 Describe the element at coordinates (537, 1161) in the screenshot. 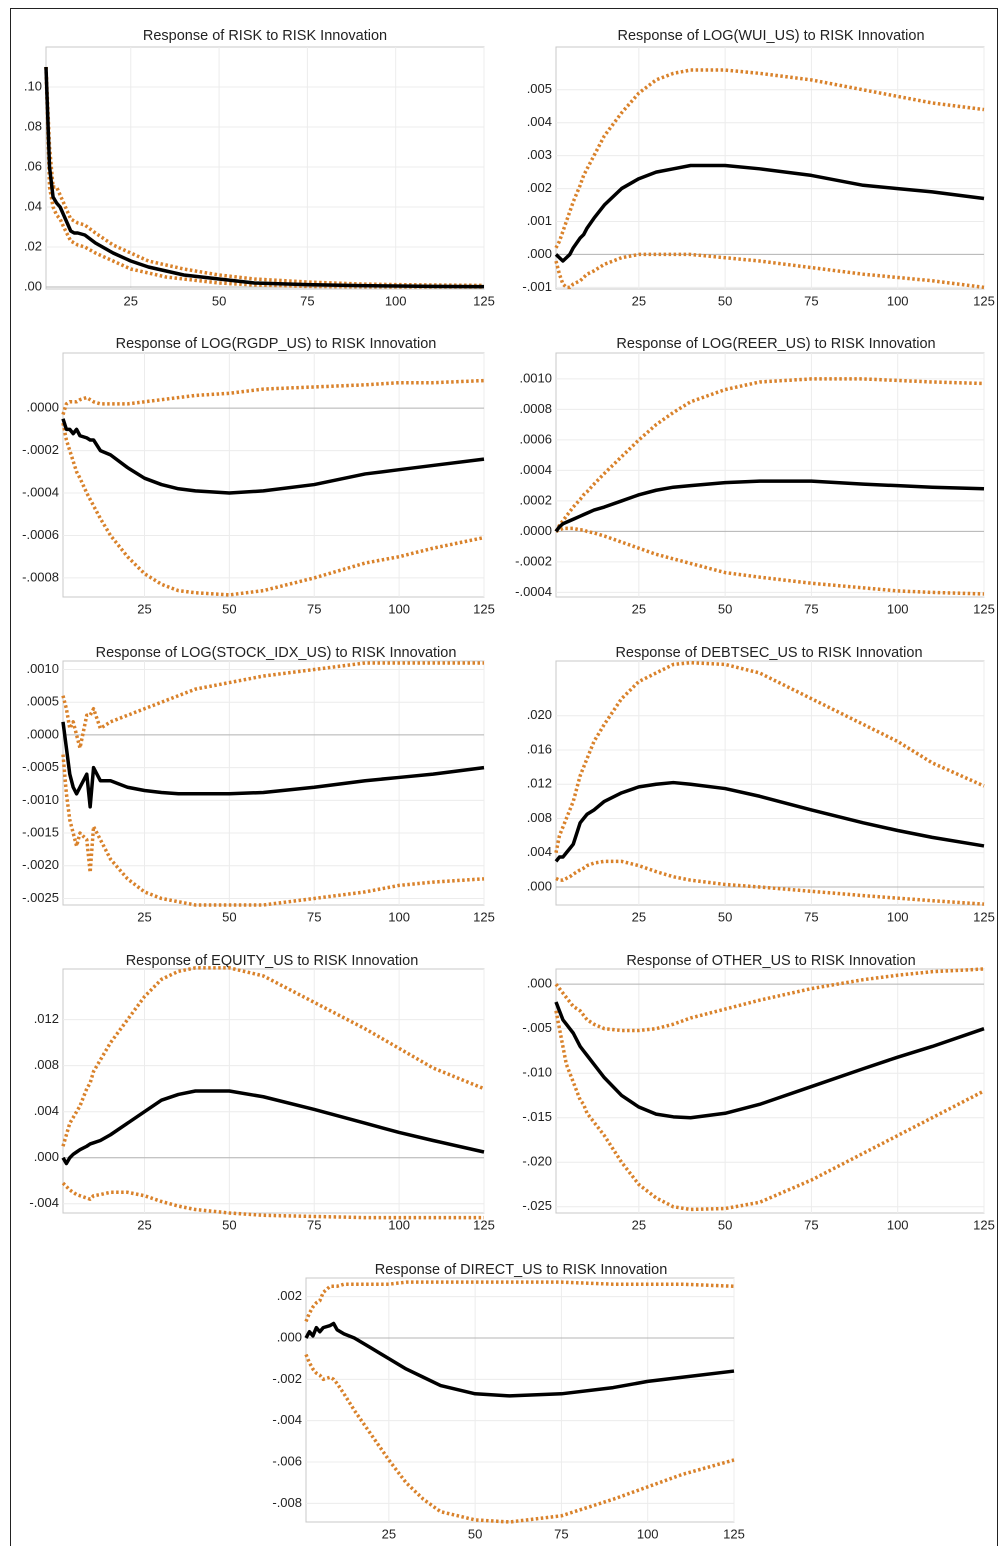

I see `y-tick-label: -.020` at that location.